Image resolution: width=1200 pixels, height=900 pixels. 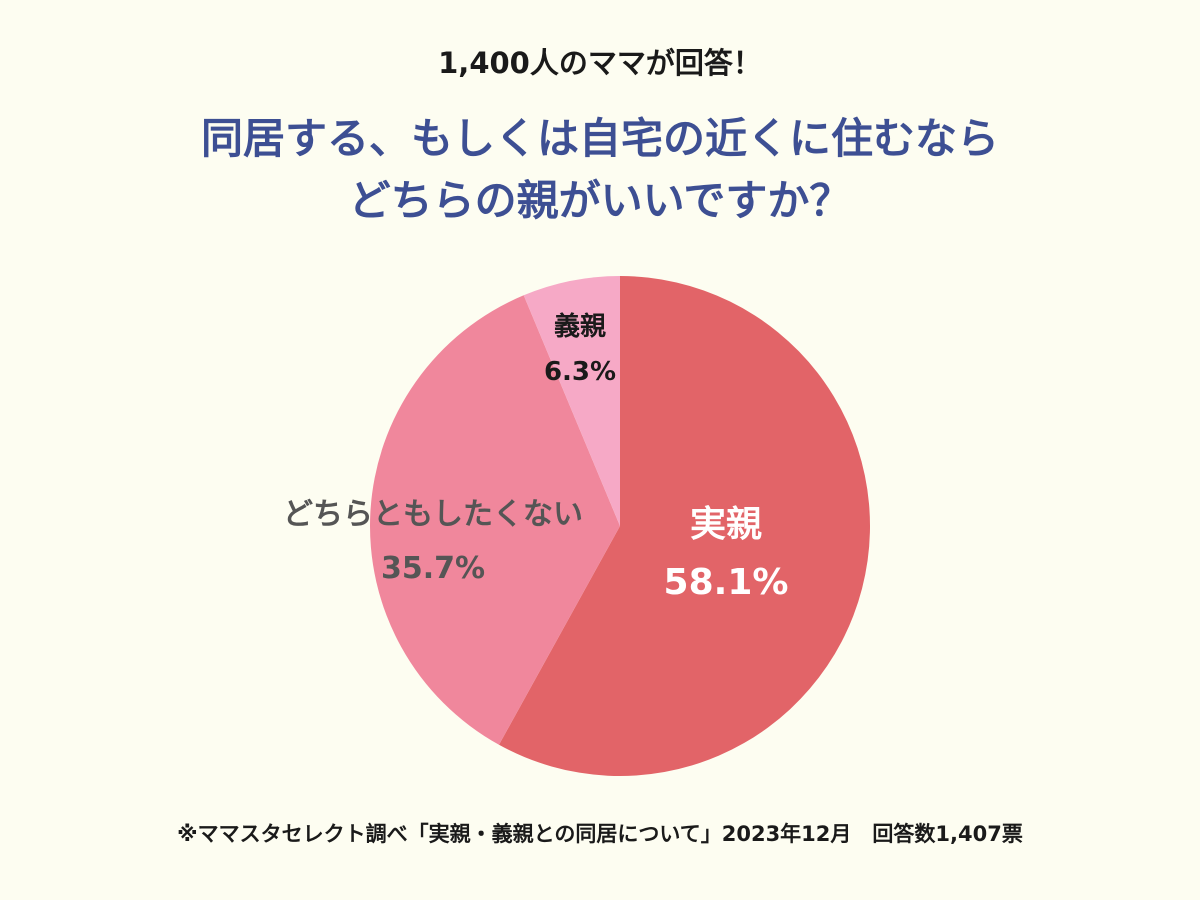 What do you see at coordinates (600, 63) in the screenshot?
I see `chart-supertitle: 1,400人のママが回答！` at bounding box center [600, 63].